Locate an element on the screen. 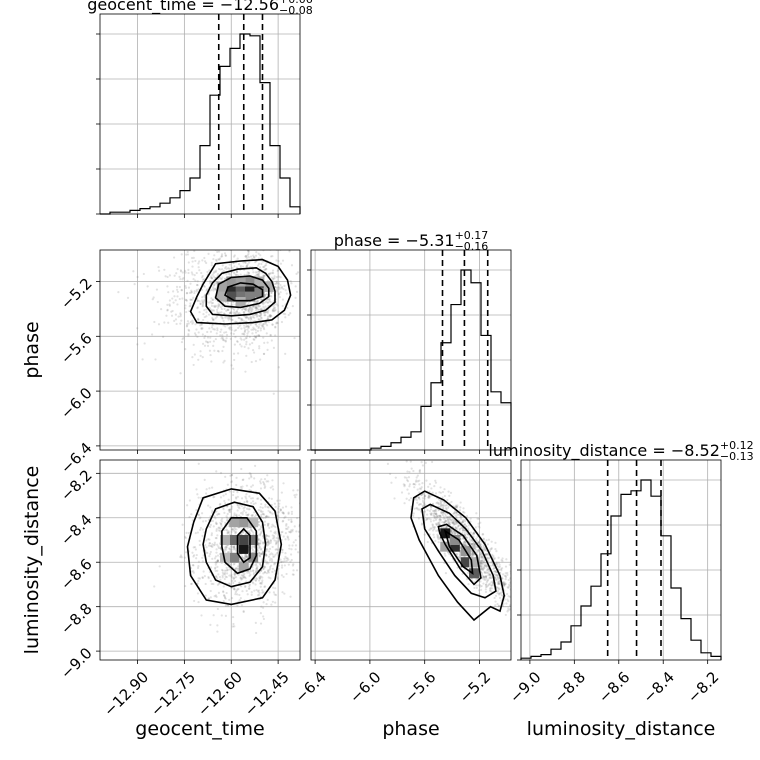 The image size is (760, 760). density-cell is located at coordinates (234, 557).